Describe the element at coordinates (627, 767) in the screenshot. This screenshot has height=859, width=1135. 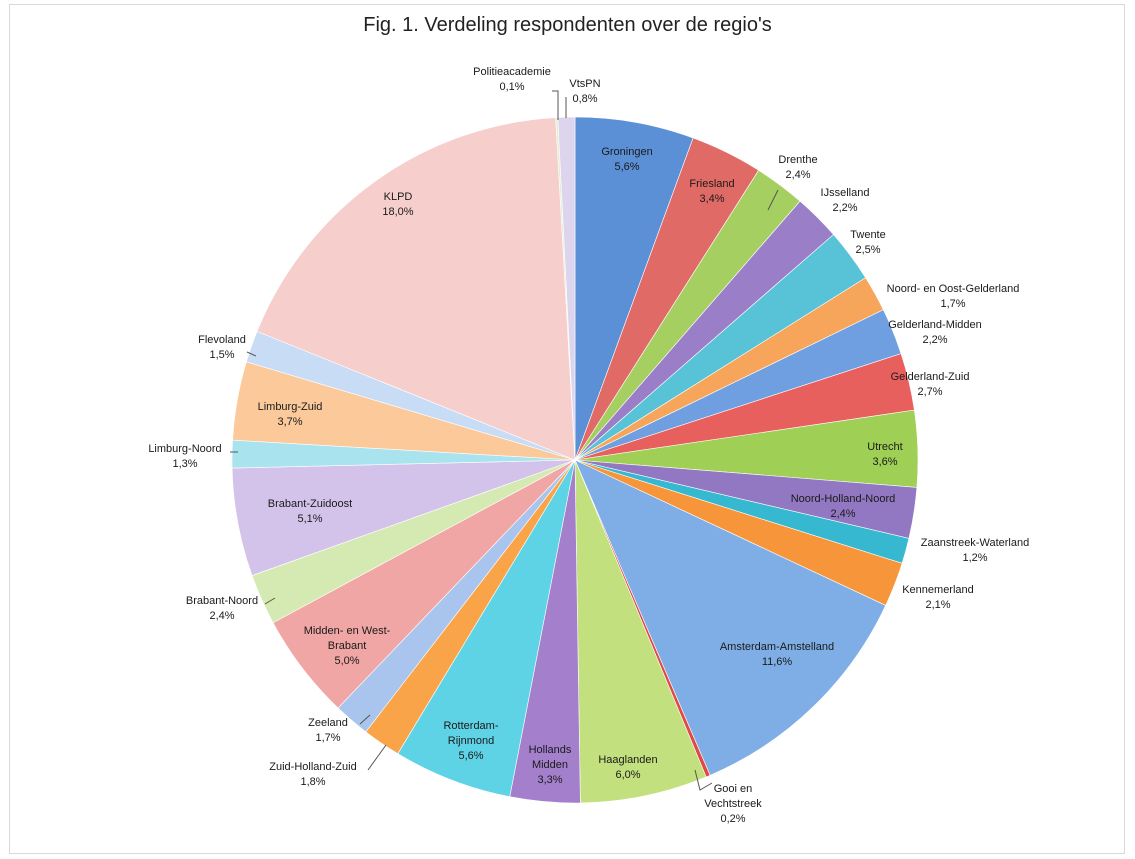
I see `slice-label-haaglanden: Haaglanden 6,0%` at that location.